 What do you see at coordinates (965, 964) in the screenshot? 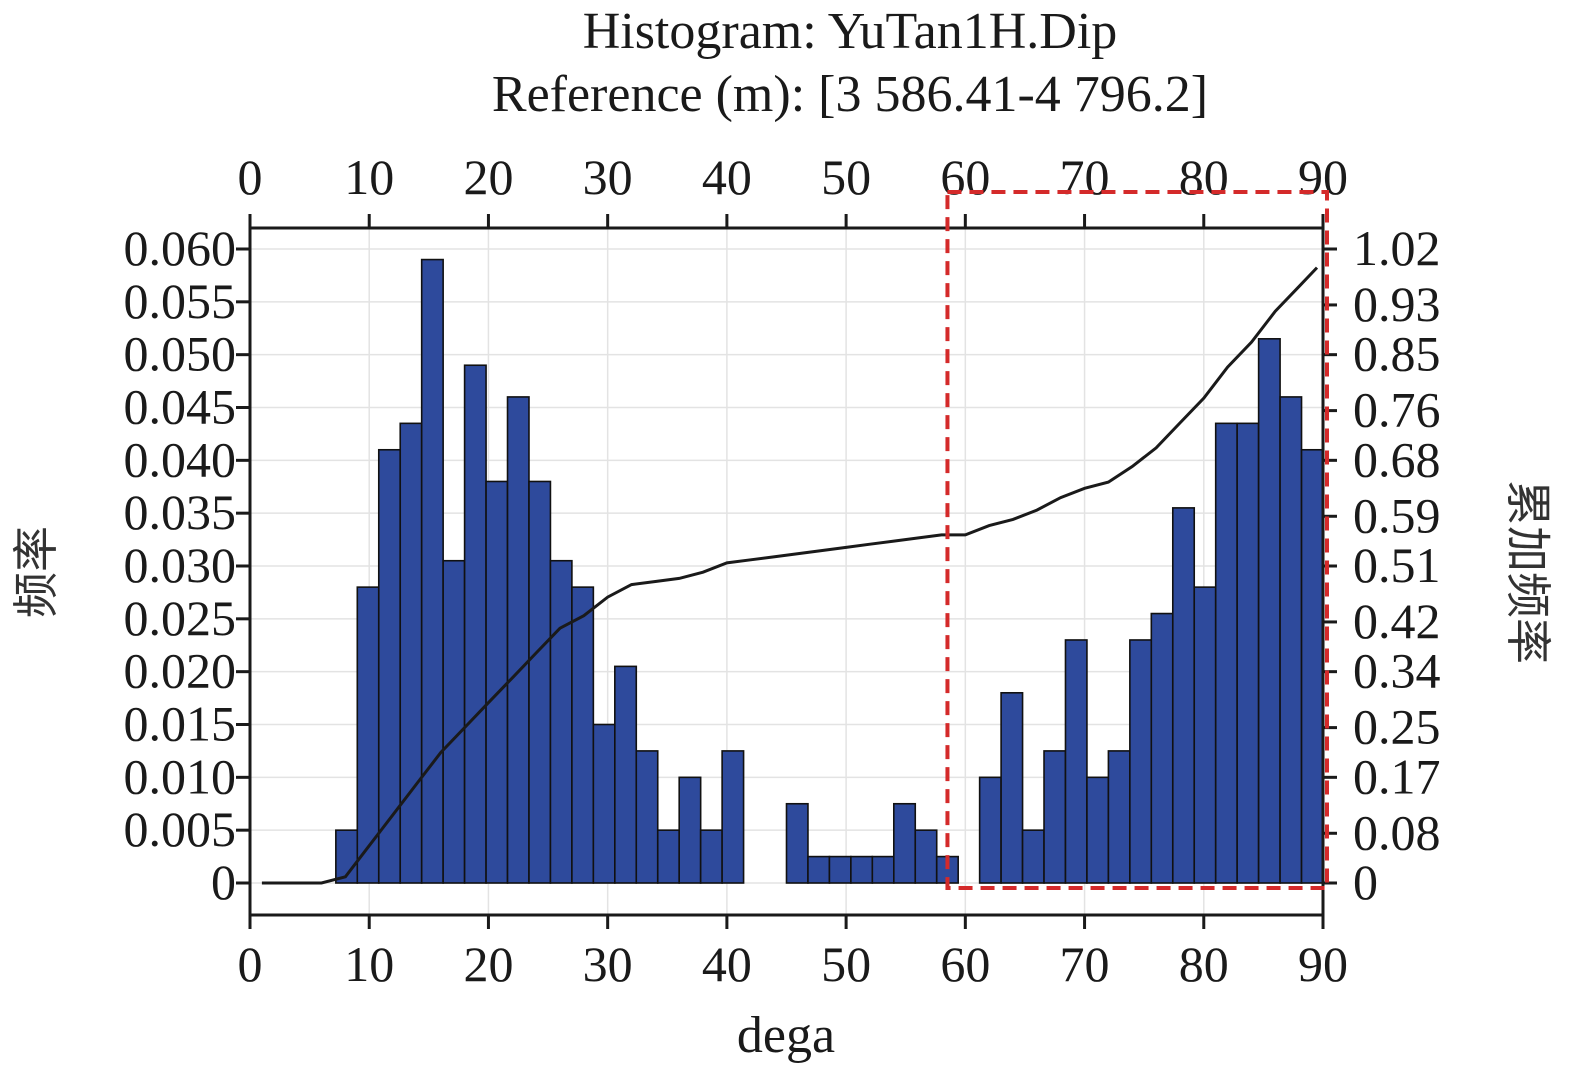
I see `x-tick-label-bottom: 60` at bounding box center [965, 964].